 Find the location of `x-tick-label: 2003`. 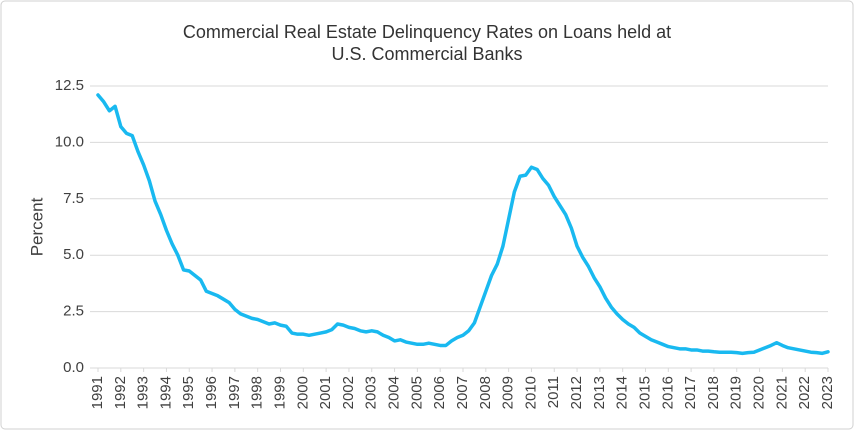

x-tick-label: 2003 is located at coordinates (371, 392).